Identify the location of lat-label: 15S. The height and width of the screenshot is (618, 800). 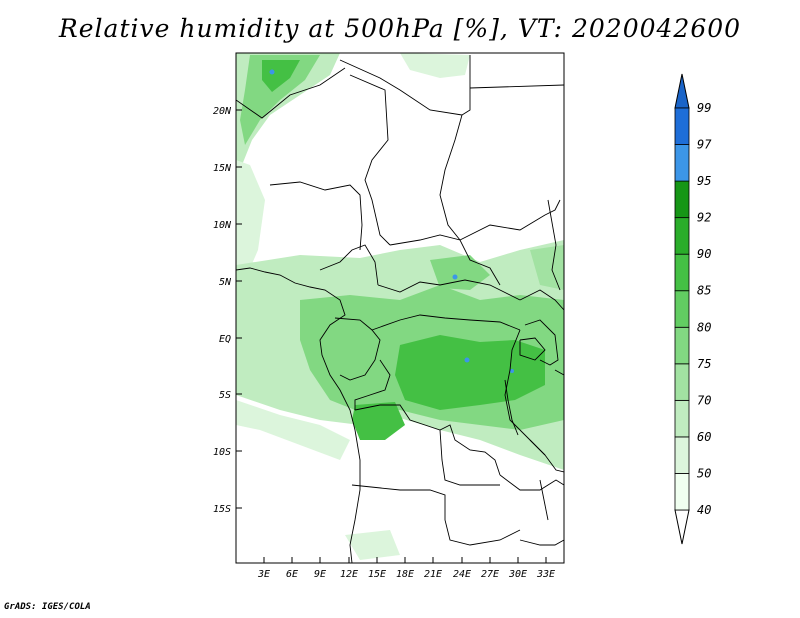
(222, 509).